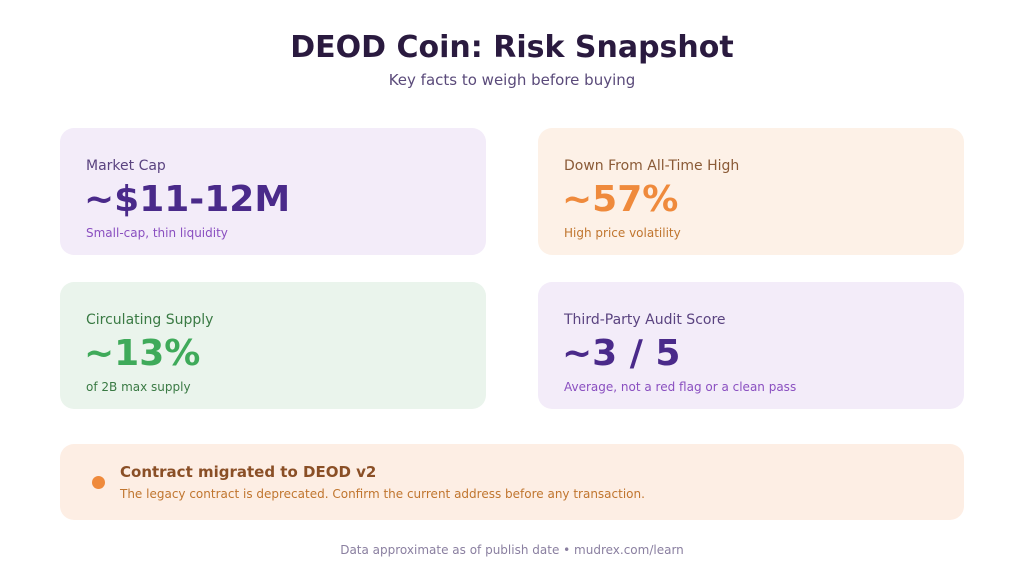 This screenshot has width=1024, height=576. I want to click on card-label: Market Cap, so click(126, 166).